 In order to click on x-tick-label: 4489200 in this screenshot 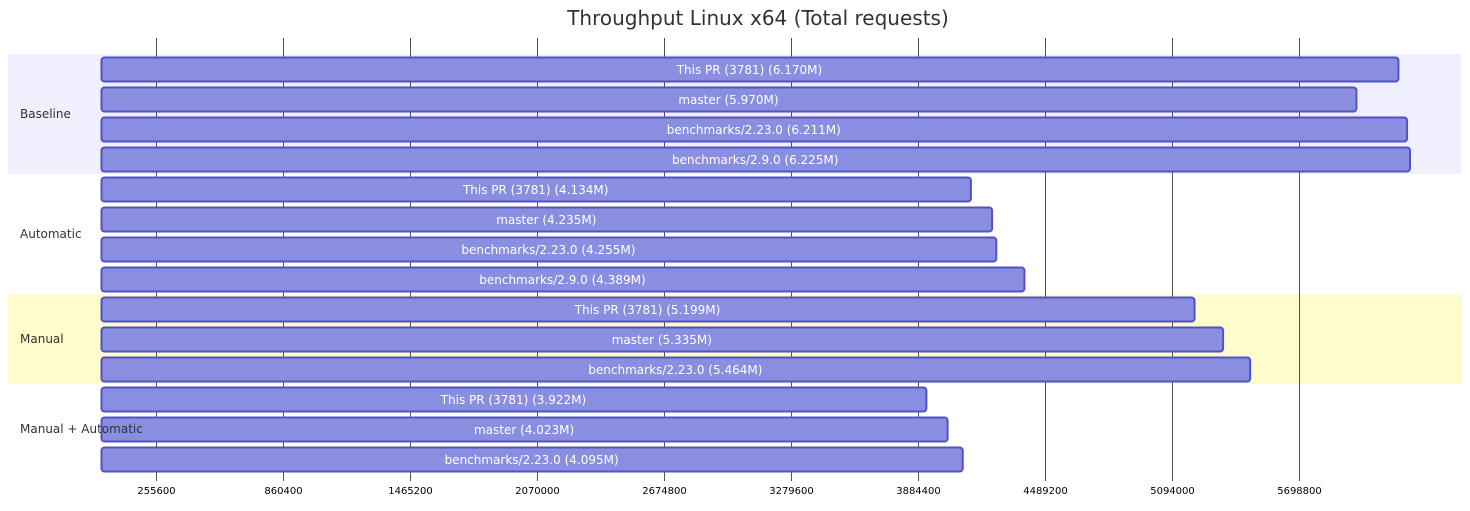, I will do `click(1045, 491)`.